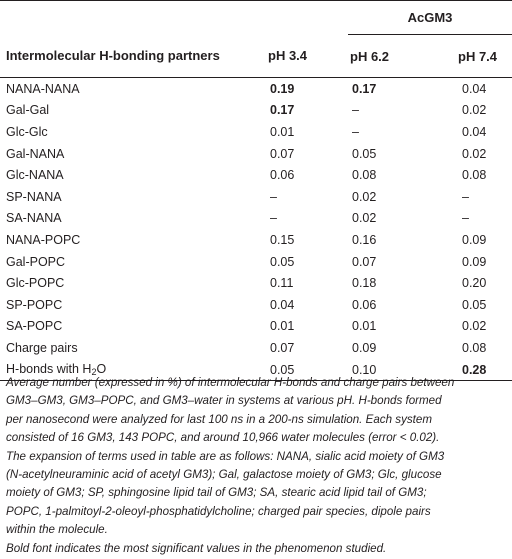 Image resolution: width=512 pixels, height=559 pixels. What do you see at coordinates (43, 239) in the screenshot?
I see `row-label: NANA-POPC` at bounding box center [43, 239].